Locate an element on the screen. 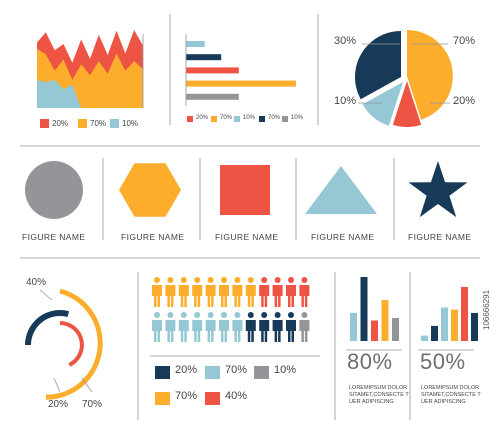 This screenshot has width=500, height=439. pie-label-1: 20% is located at coordinates (464, 101).